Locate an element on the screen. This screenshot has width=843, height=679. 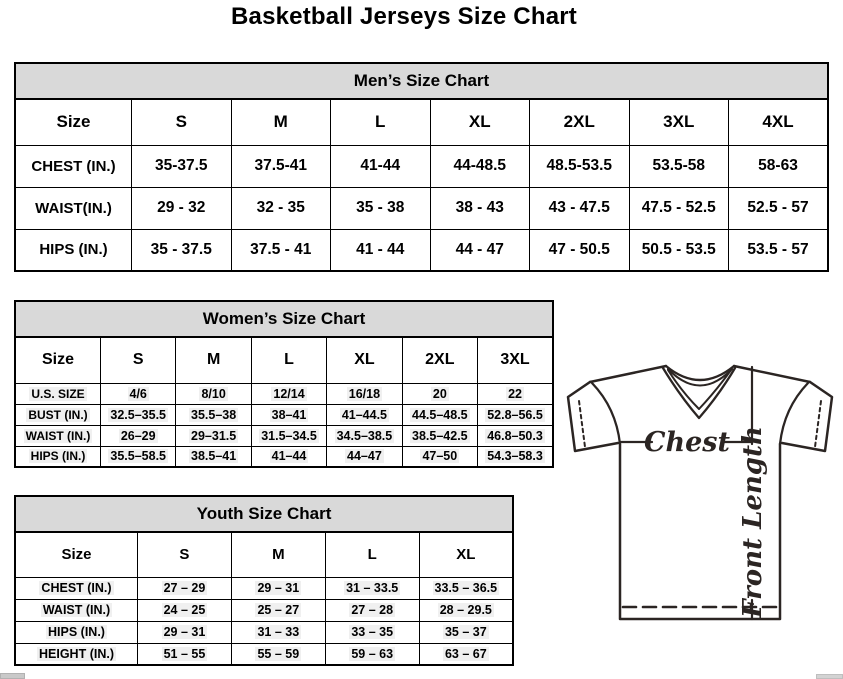
measurement-value: 53.5-58 is located at coordinates (678, 166).